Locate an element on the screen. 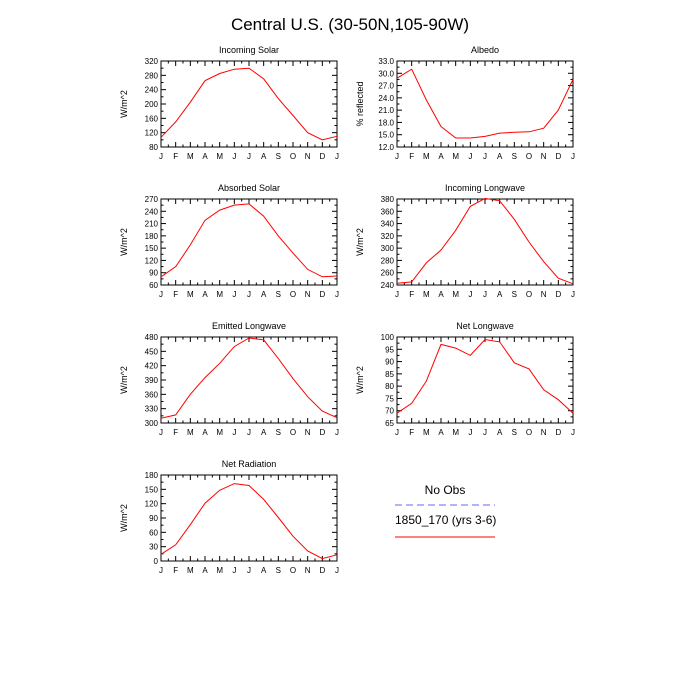 The image size is (700, 700). y-axis-label: % reflected is located at coordinates (360, 103).